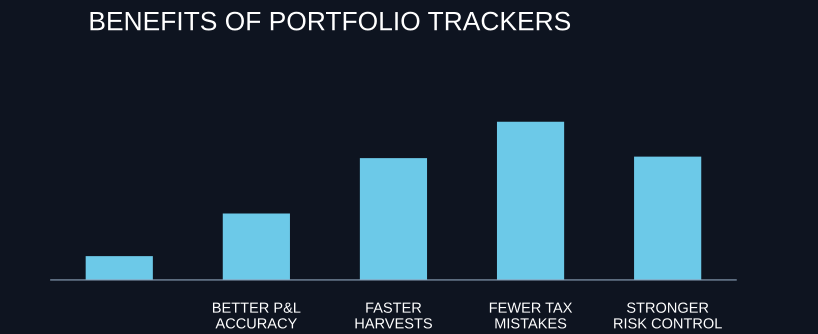 This screenshot has width=818, height=334. What do you see at coordinates (256, 315) in the screenshot?
I see `x-tick-label: BETTER P&L ACCURACY` at bounding box center [256, 315].